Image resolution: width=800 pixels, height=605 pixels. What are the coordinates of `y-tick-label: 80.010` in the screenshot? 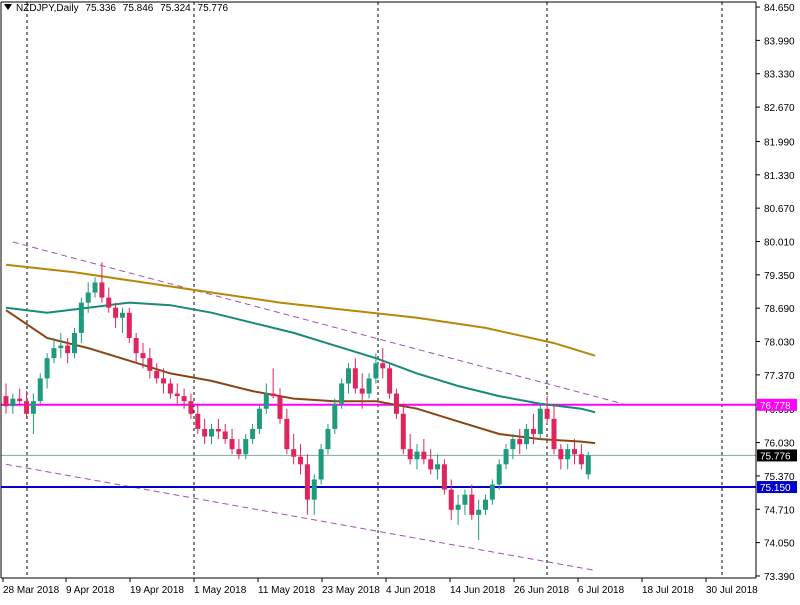 It's located at (779, 242).